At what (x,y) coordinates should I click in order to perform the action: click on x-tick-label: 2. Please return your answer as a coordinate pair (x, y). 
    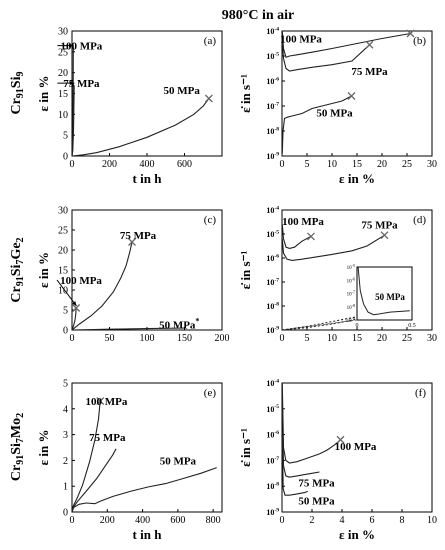
    Looking at the image, I should click on (312, 520).